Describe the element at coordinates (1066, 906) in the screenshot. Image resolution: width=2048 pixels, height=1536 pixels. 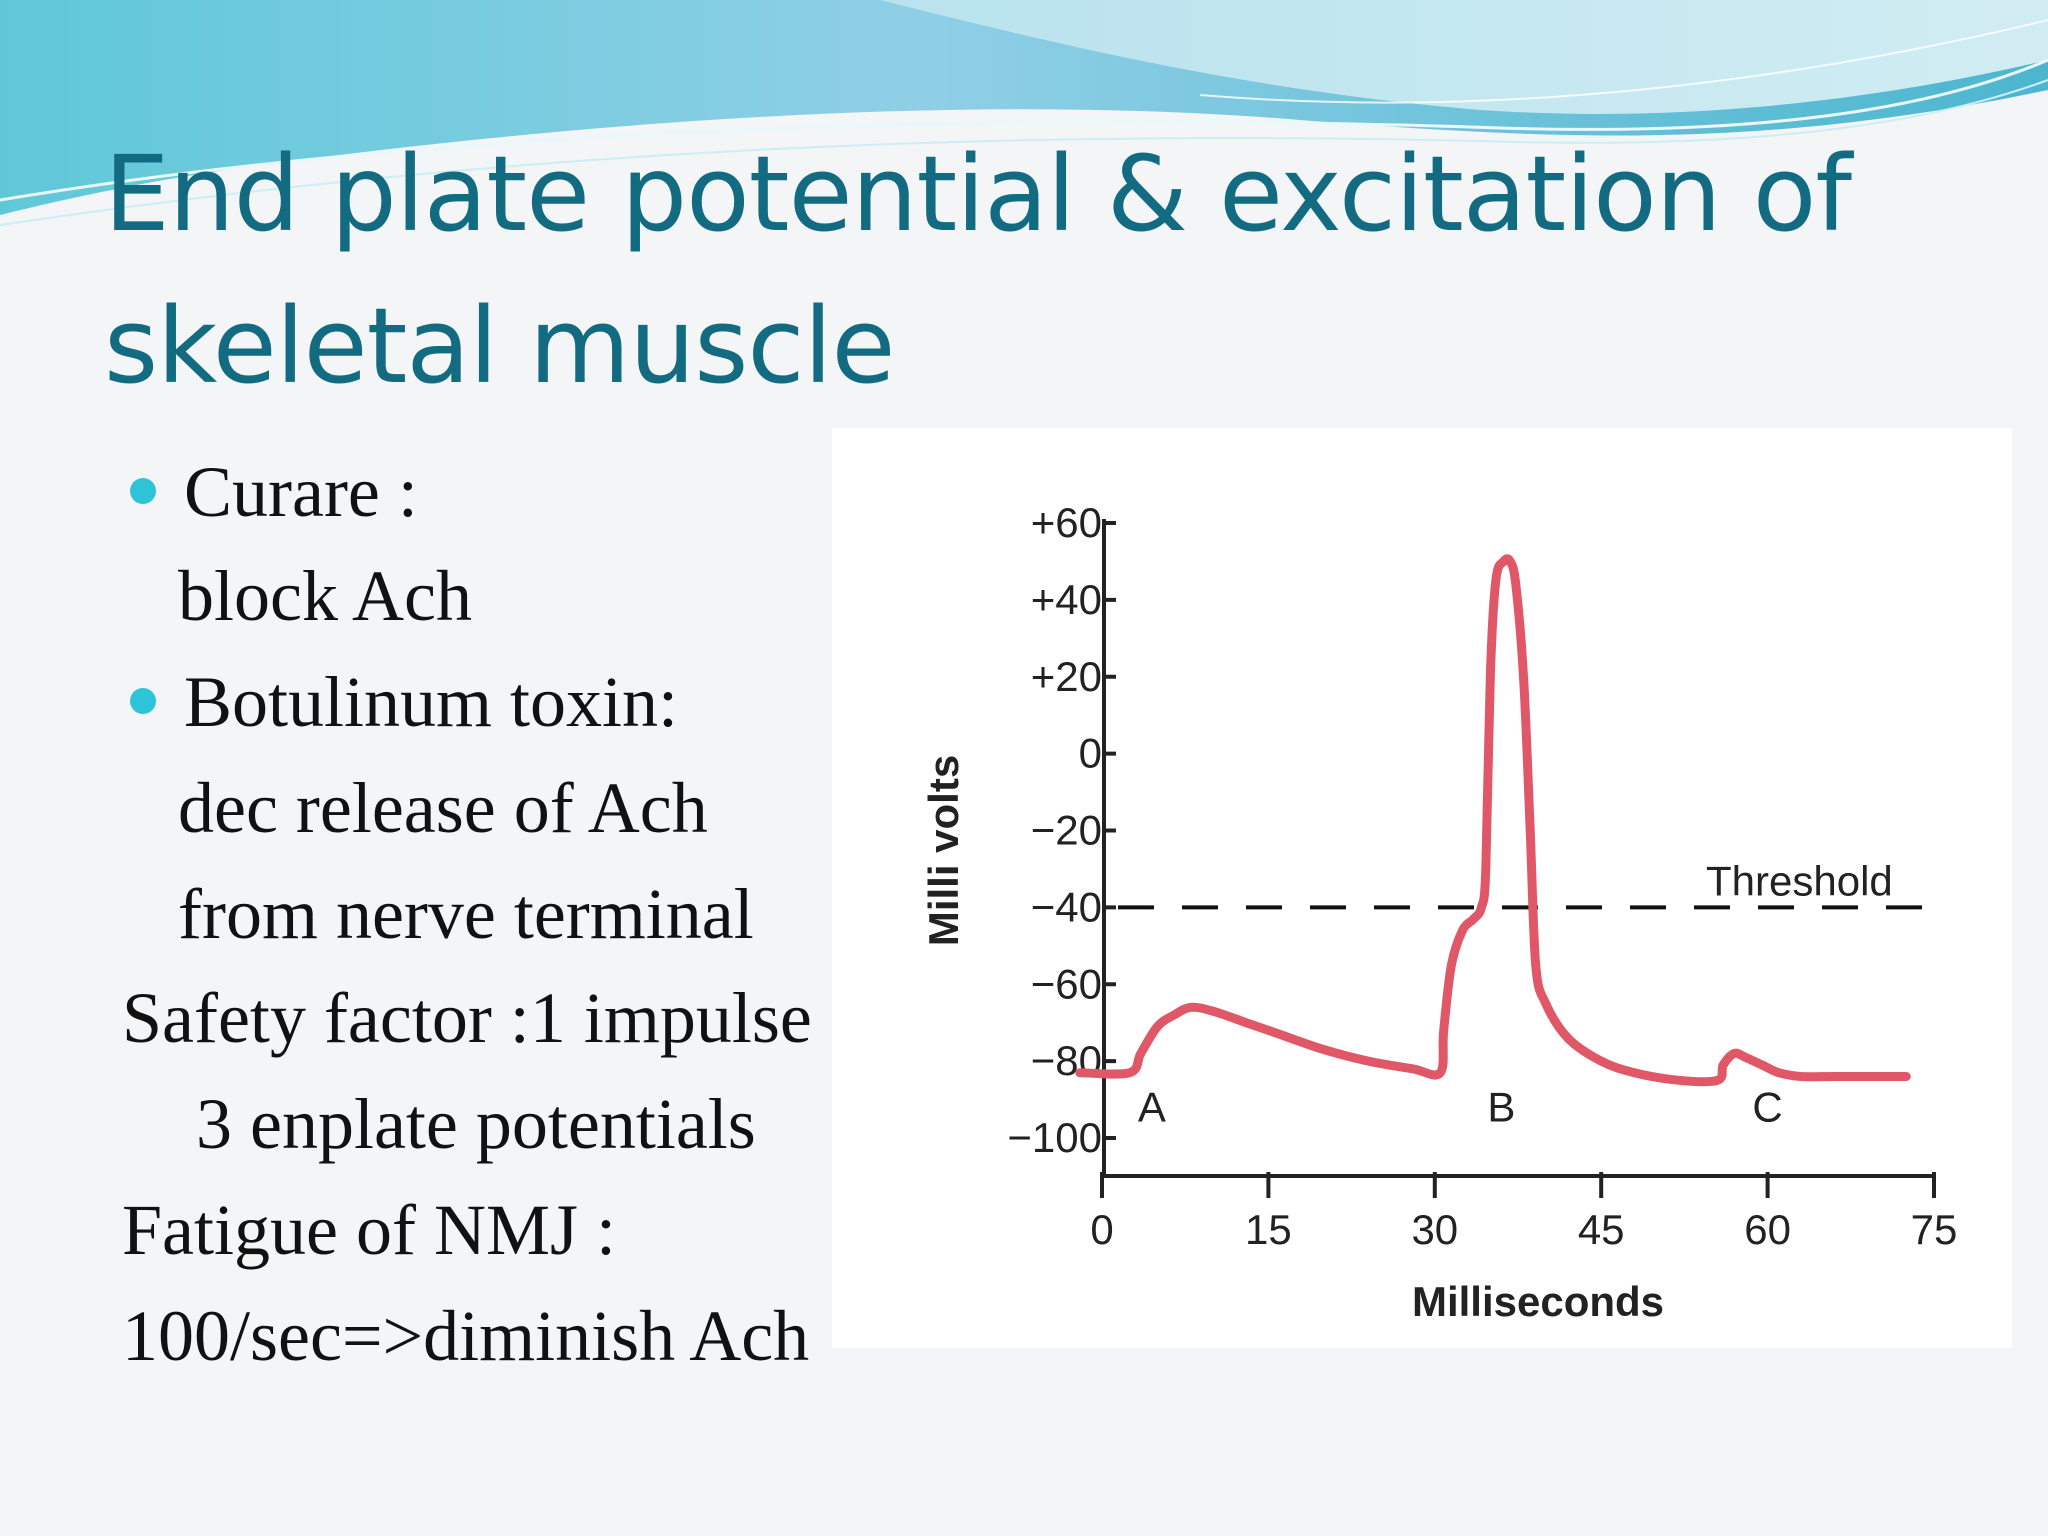
I see `y-tick-label: −40` at that location.